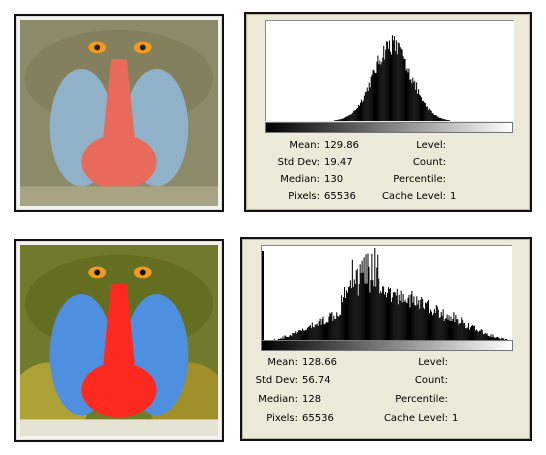 This screenshot has height=455, width=546. I want to click on mandrill-photo-low-contrast, so click(119, 113).